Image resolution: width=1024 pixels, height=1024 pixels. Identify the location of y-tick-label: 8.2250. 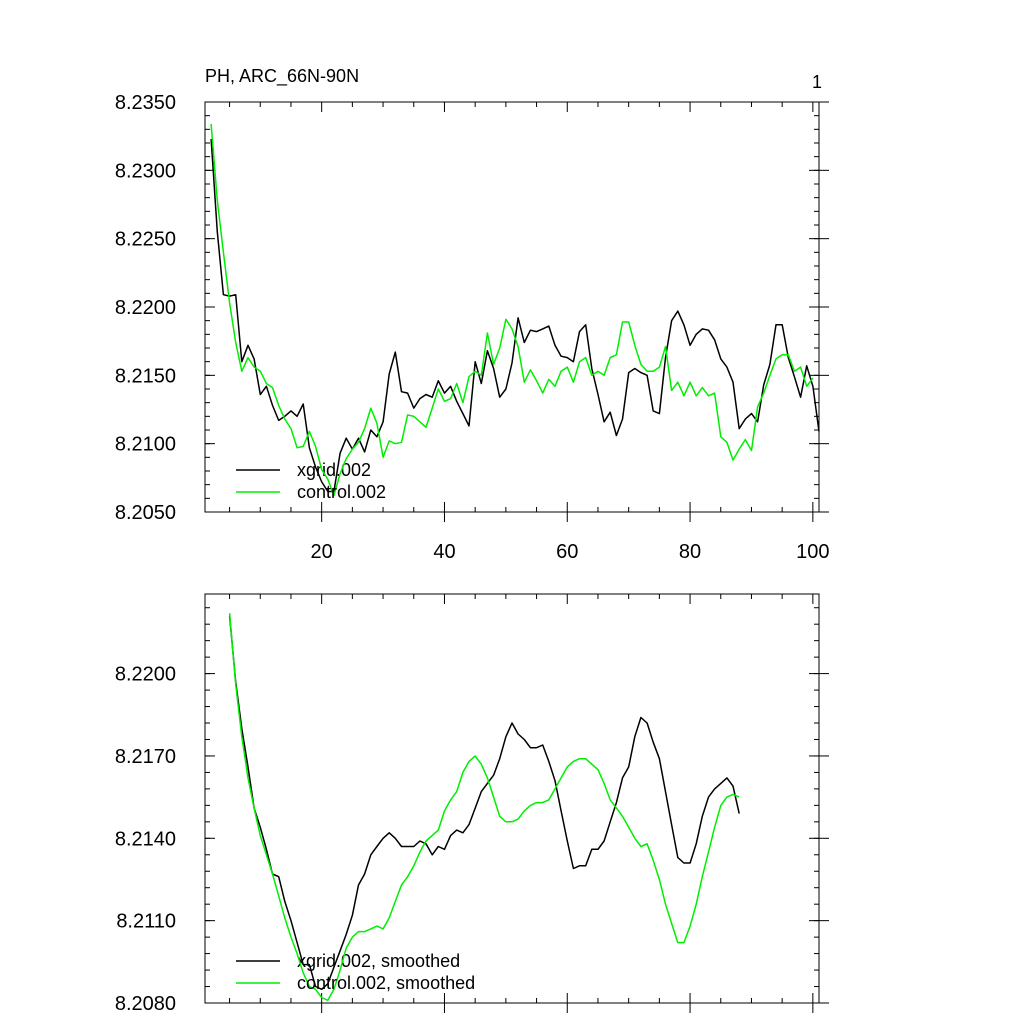
(145, 240).